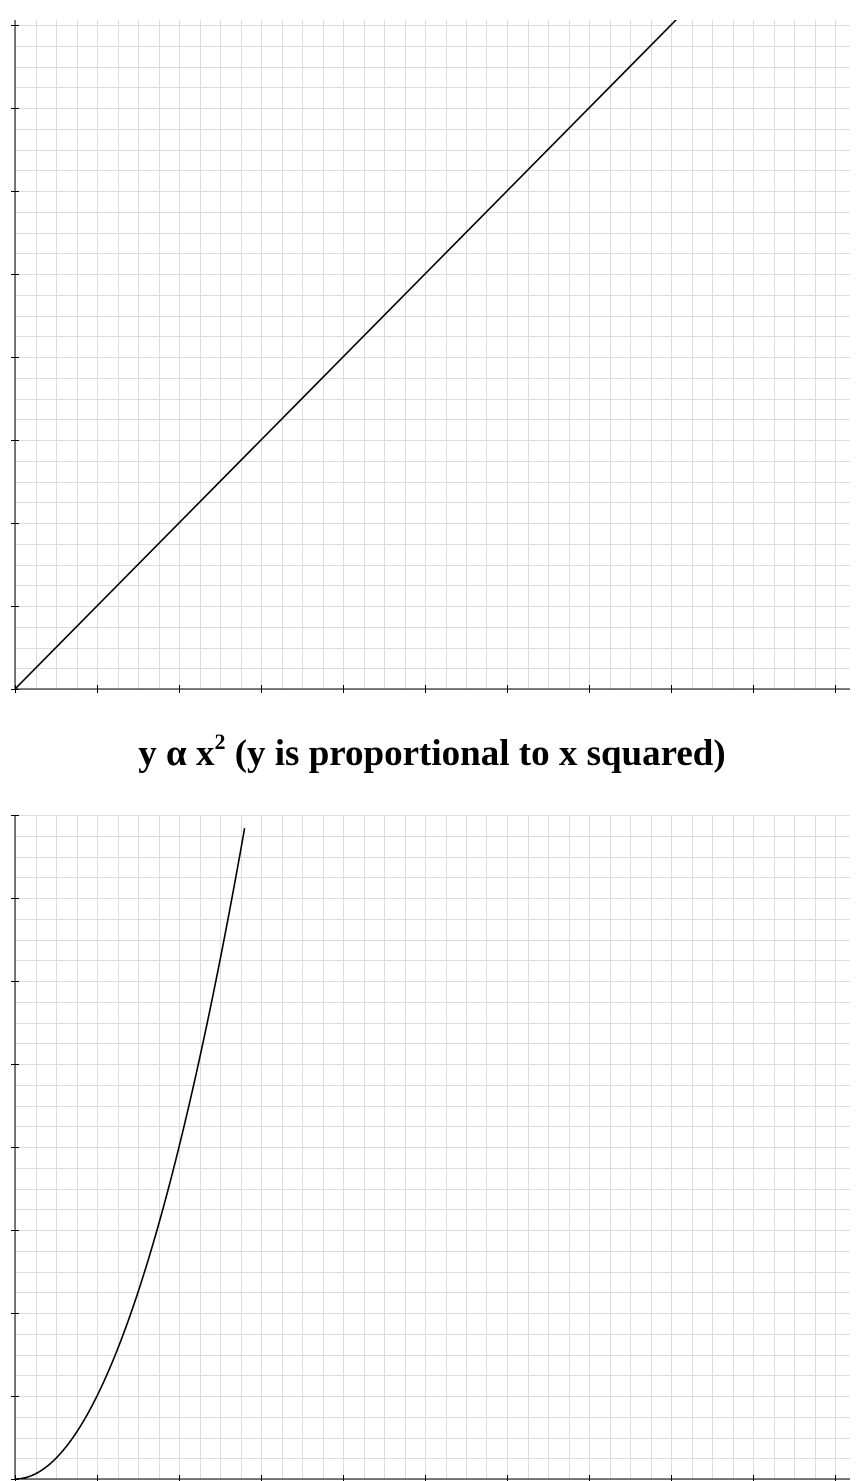  I want to click on chart-title: y α x2 (y is proportional to x squared), so click(432, 752).